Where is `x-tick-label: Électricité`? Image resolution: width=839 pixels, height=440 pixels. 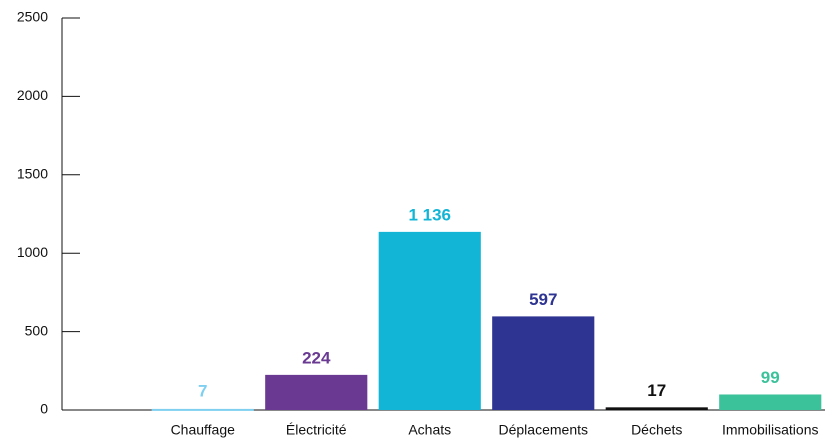 x-tick-label: Électricité is located at coordinates (316, 430).